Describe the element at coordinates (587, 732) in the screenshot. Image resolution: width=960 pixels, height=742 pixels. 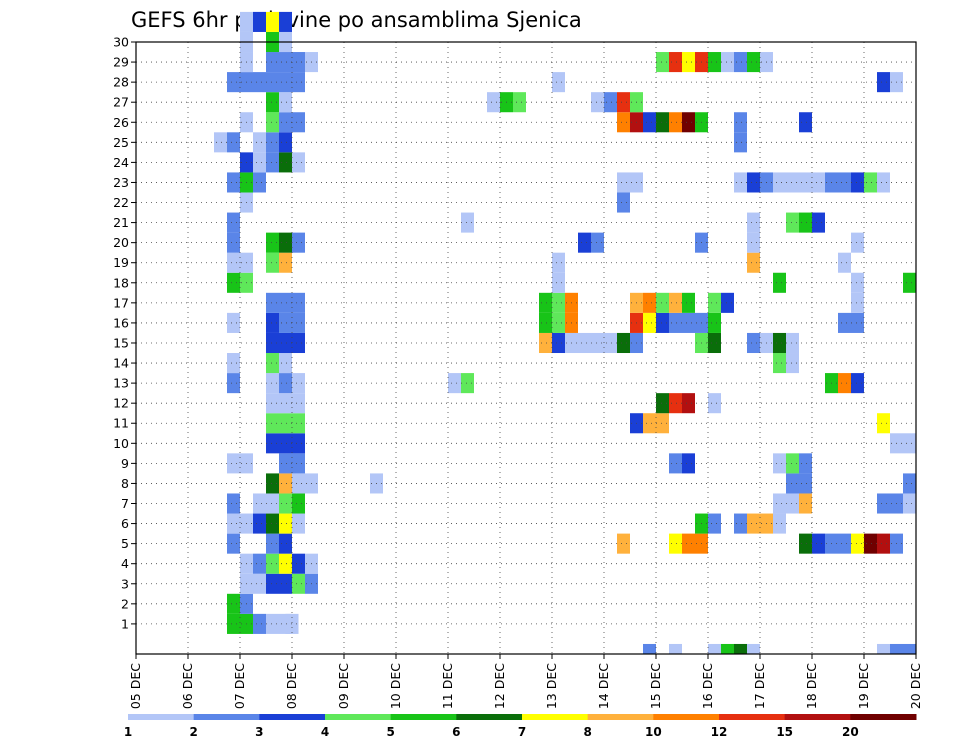
I see `colorbar-label: 8` at that location.